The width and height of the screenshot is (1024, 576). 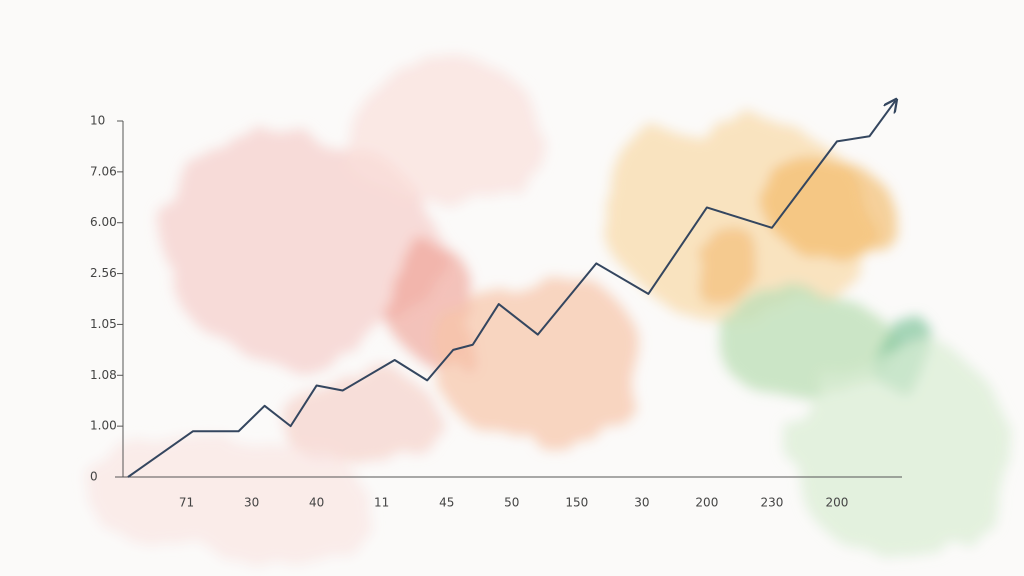 What do you see at coordinates (94, 477) in the screenshot?
I see `y-tick-label: 0` at bounding box center [94, 477].